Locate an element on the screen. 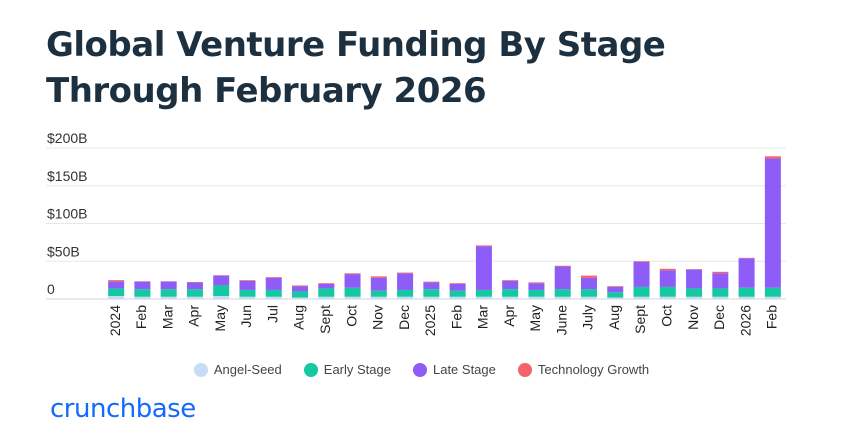  legend-item-early-stage: Early Stage is located at coordinates (347, 369).